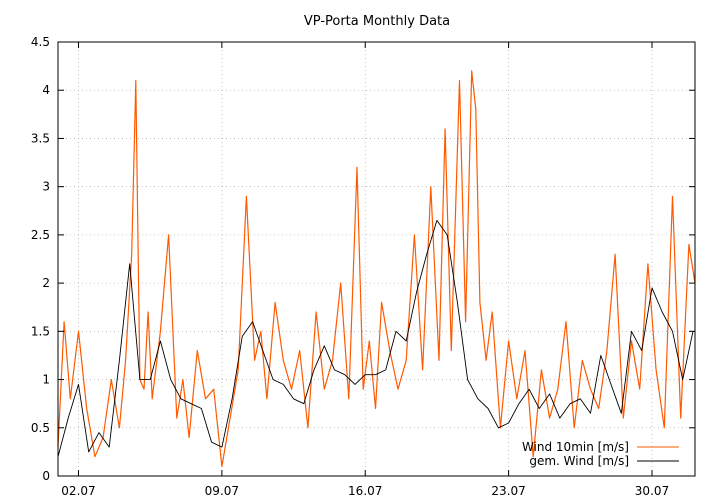  I want to click on x-tick-label: 23.07, so click(508, 491).